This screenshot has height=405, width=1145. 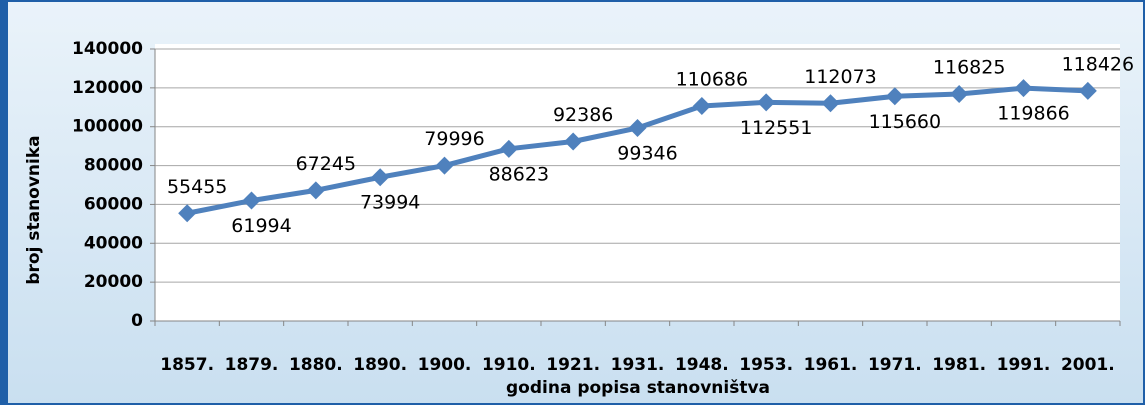 I want to click on x-tick-label: 1880., so click(x=316, y=365).